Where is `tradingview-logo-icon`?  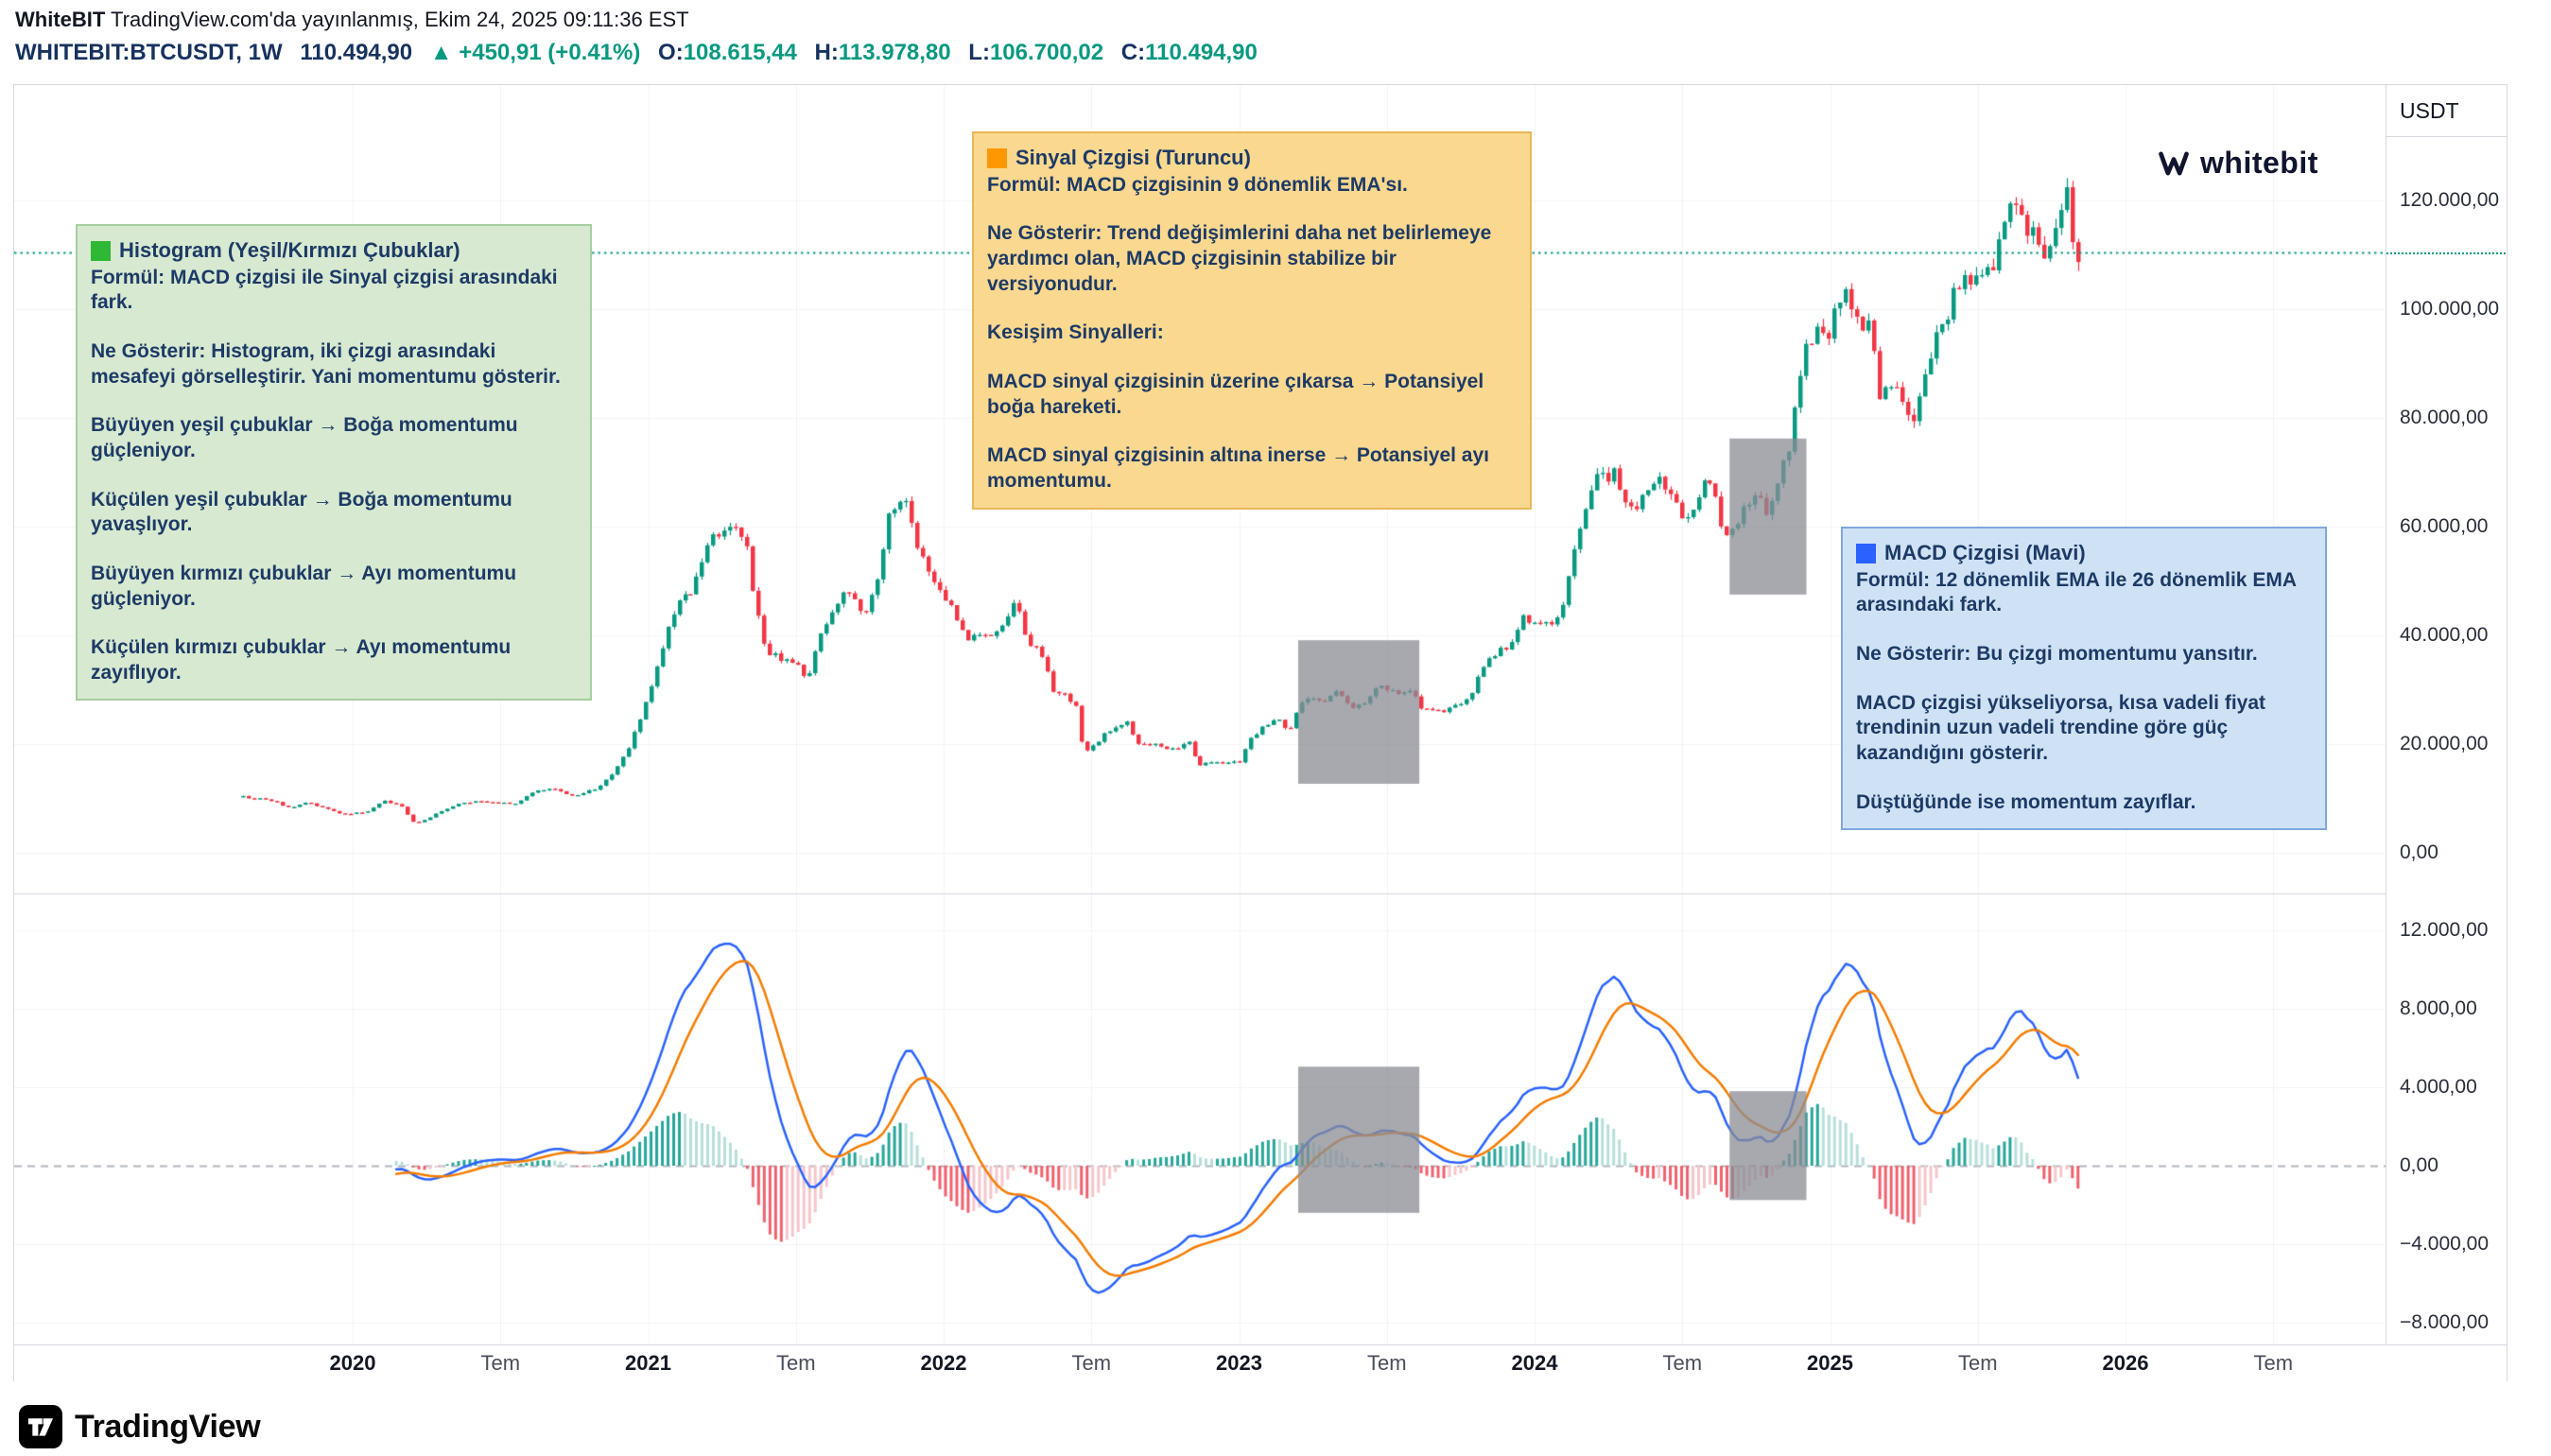 tradingview-logo-icon is located at coordinates (40, 1426).